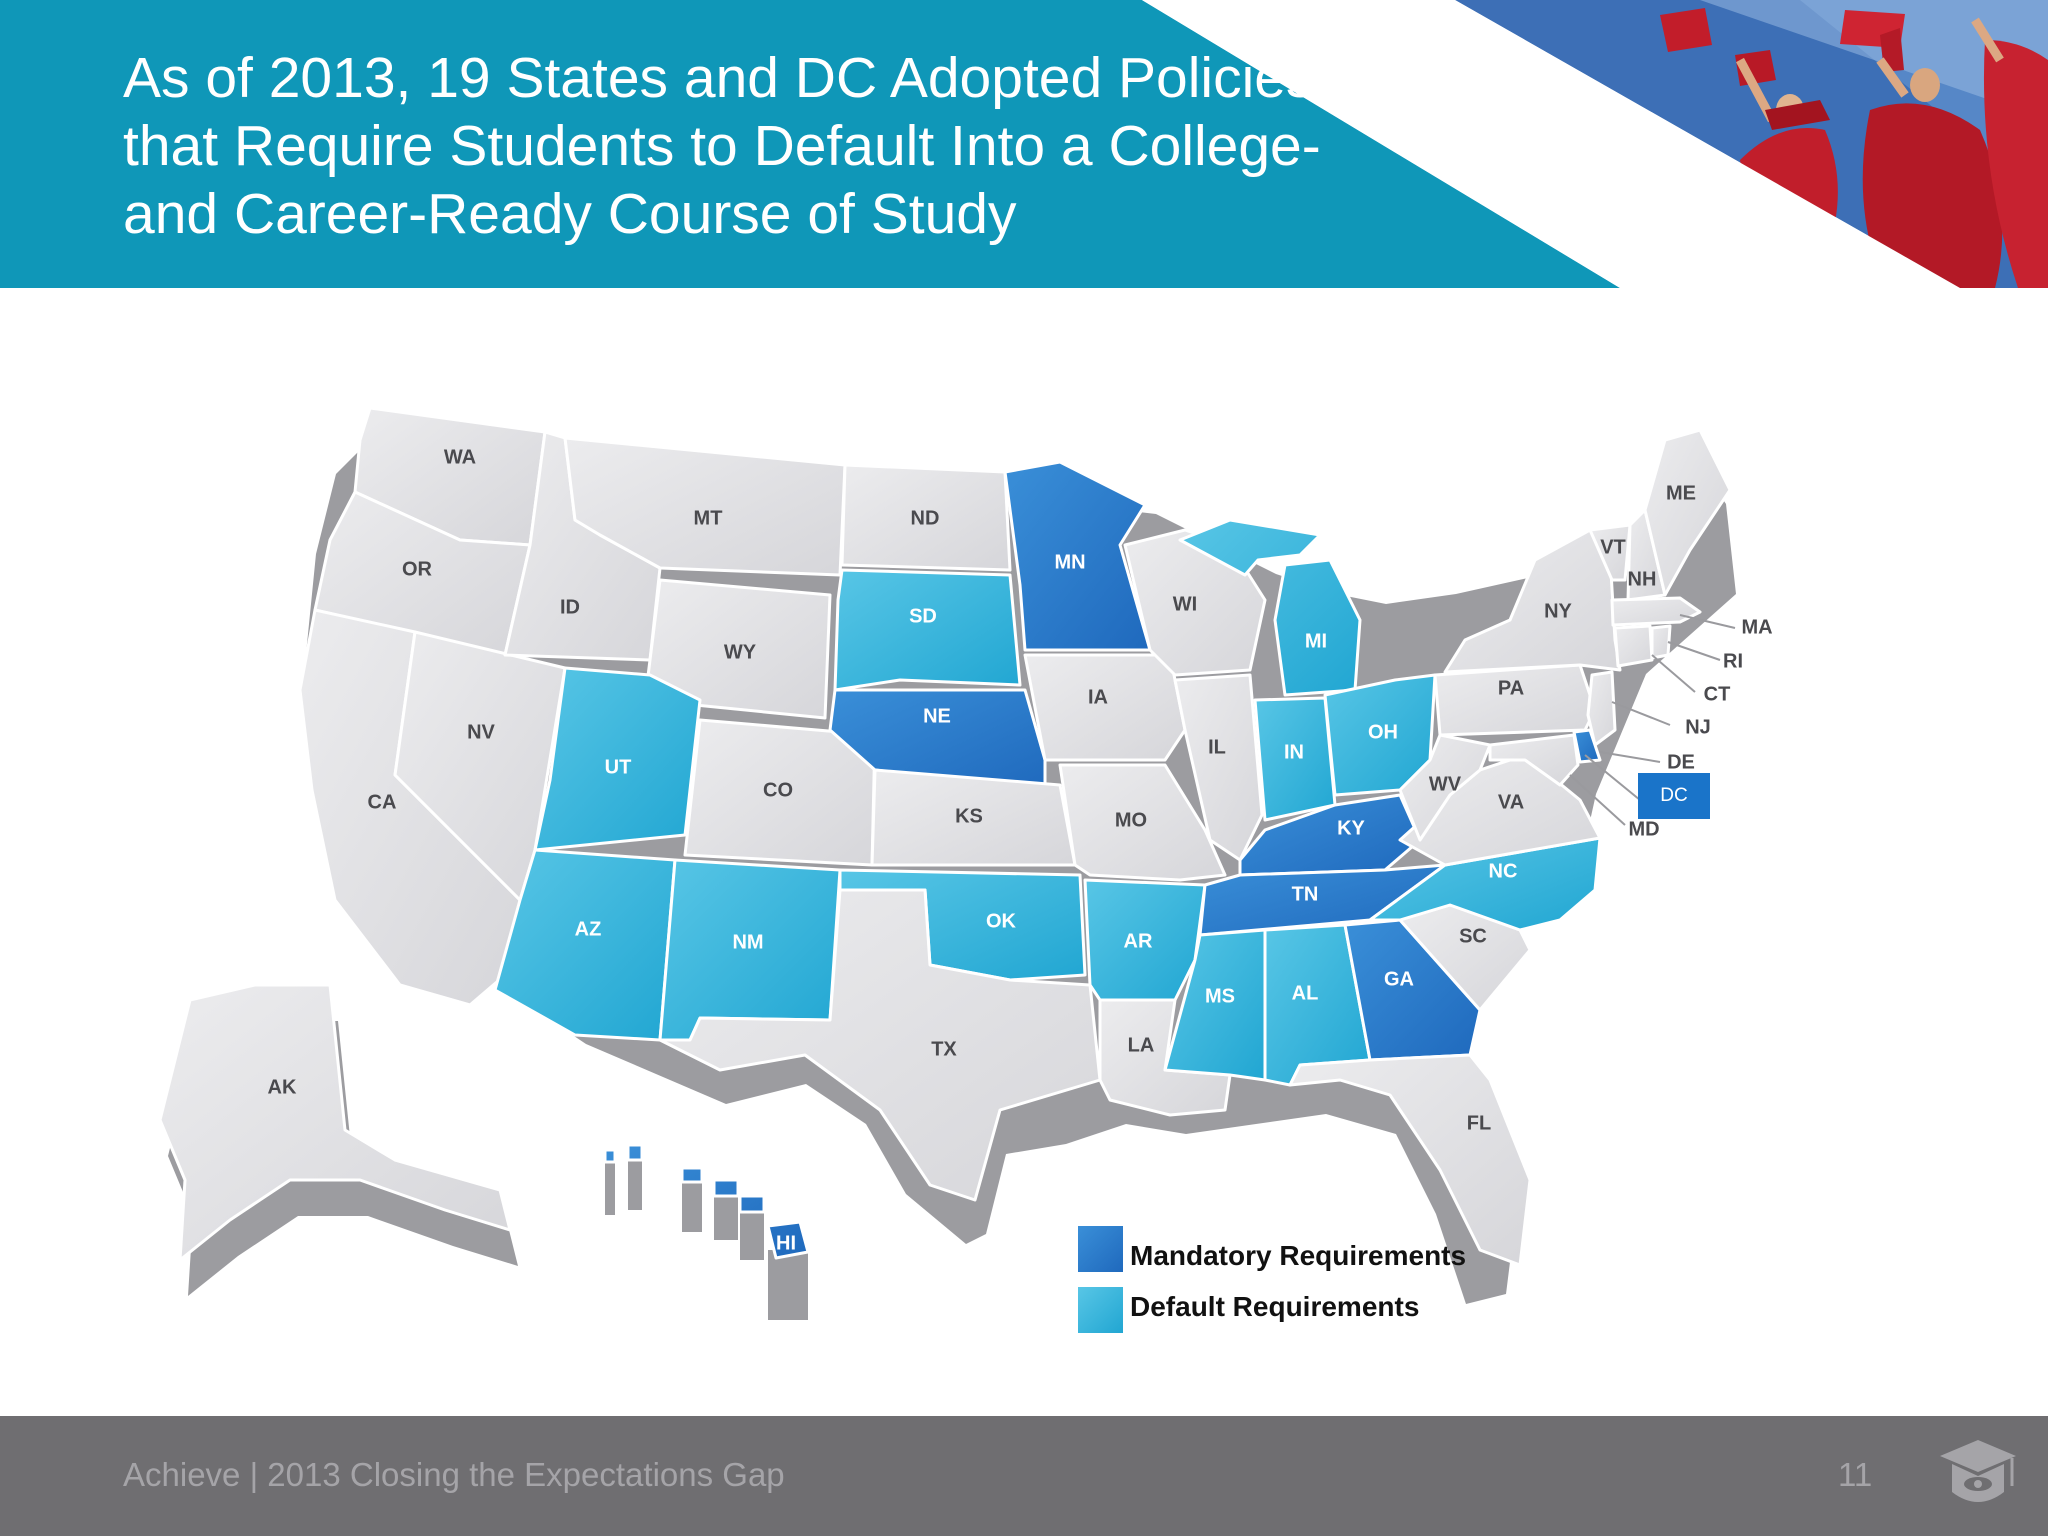 The image size is (2048, 1536). What do you see at coordinates (880, 1045) in the screenshot?
I see `state-tx` at bounding box center [880, 1045].